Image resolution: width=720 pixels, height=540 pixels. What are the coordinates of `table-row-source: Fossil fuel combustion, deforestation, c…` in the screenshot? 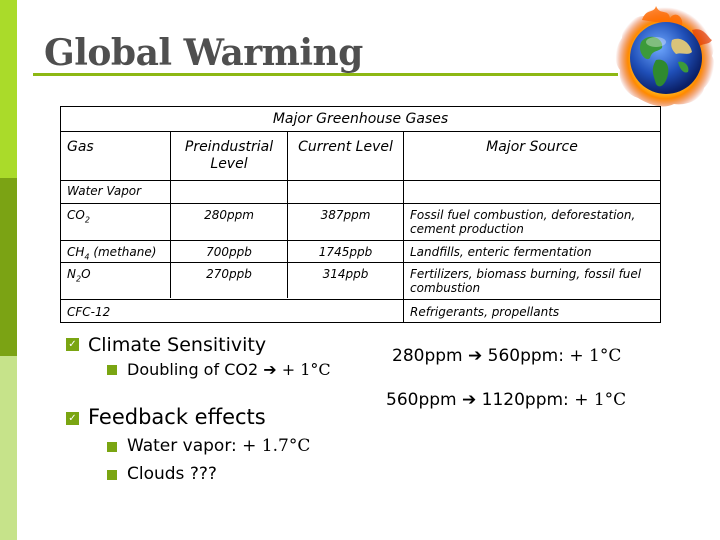 It's located at (523, 222).